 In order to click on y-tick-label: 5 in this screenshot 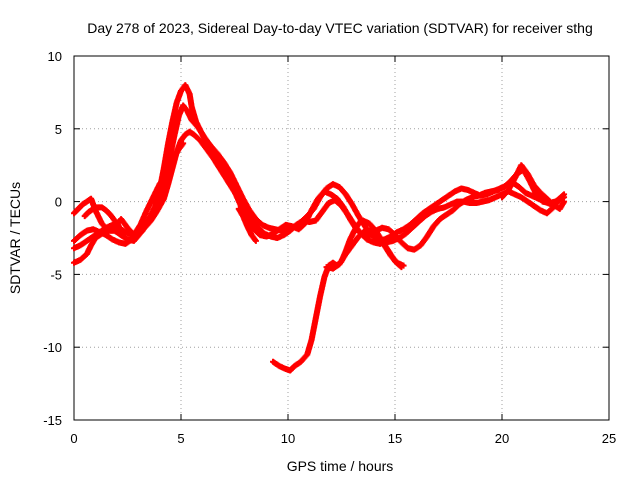, I will do `click(58, 129)`.